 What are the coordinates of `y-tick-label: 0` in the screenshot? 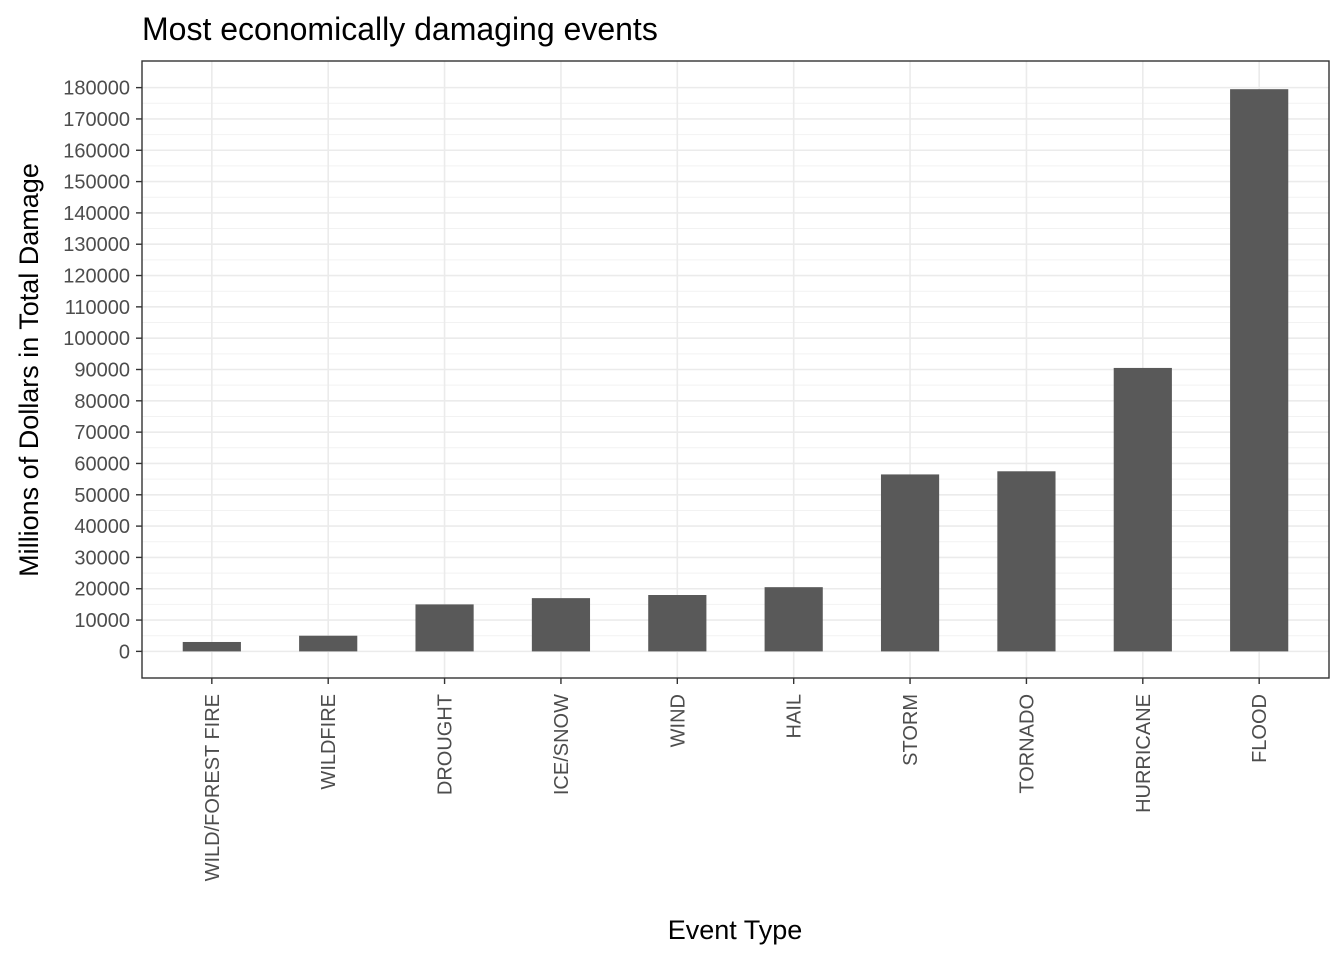 It's located at (124, 652).